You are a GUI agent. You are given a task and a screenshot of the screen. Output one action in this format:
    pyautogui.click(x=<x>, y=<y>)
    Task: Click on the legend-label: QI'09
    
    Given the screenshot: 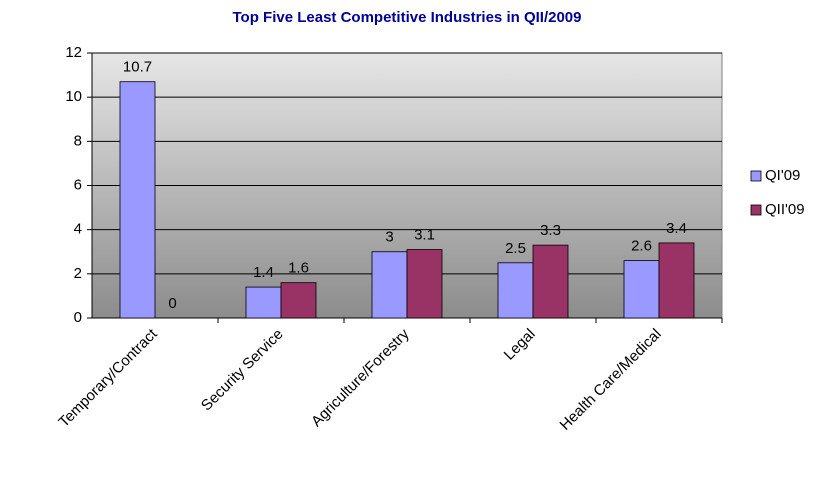 What is the action you would take?
    pyautogui.click(x=782, y=175)
    